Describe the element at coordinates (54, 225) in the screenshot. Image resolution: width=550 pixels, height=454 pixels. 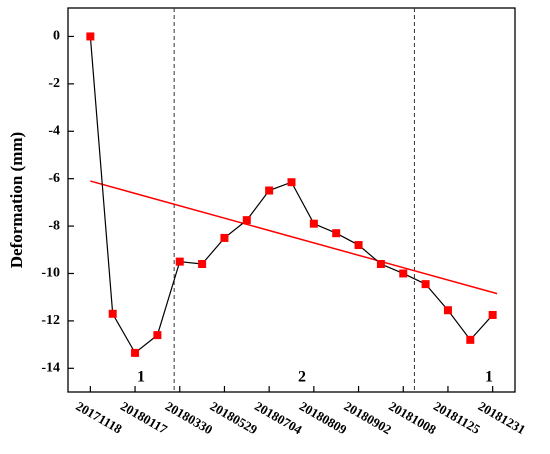
I see `y-tick-label: -8` at that location.